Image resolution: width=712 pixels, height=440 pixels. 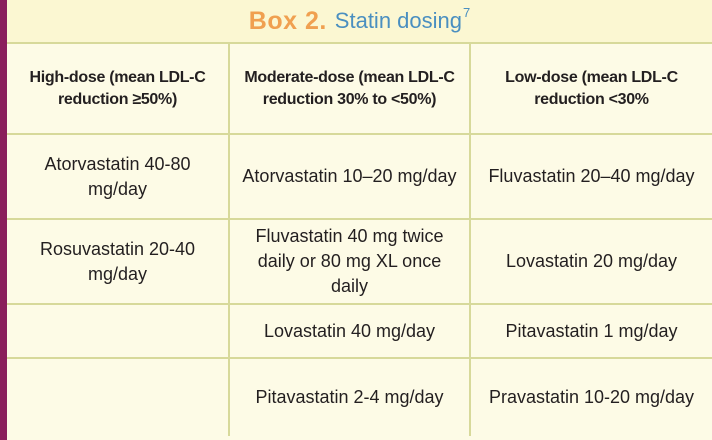 I want to click on reference-superscript: 7, so click(x=467, y=12).